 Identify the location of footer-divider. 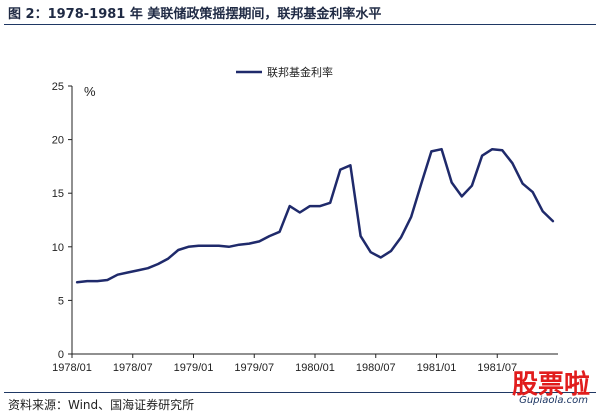
(300, 392).